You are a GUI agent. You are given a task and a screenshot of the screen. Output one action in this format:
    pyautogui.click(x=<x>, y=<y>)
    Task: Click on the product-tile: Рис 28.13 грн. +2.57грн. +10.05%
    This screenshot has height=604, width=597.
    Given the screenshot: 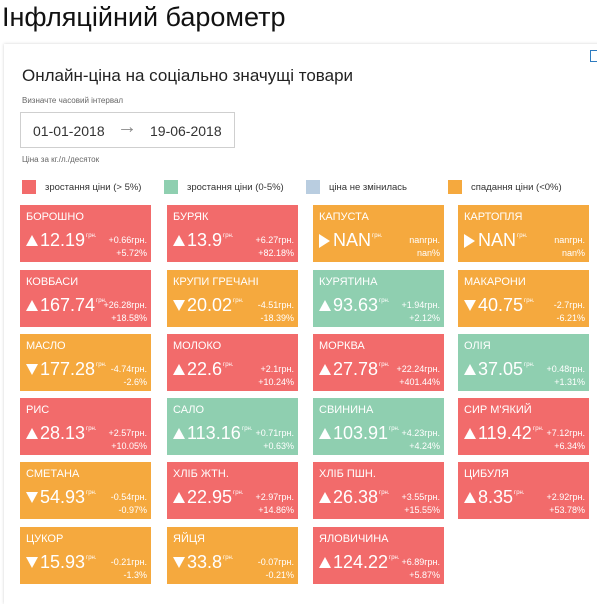 What is the action you would take?
    pyautogui.click(x=85, y=426)
    